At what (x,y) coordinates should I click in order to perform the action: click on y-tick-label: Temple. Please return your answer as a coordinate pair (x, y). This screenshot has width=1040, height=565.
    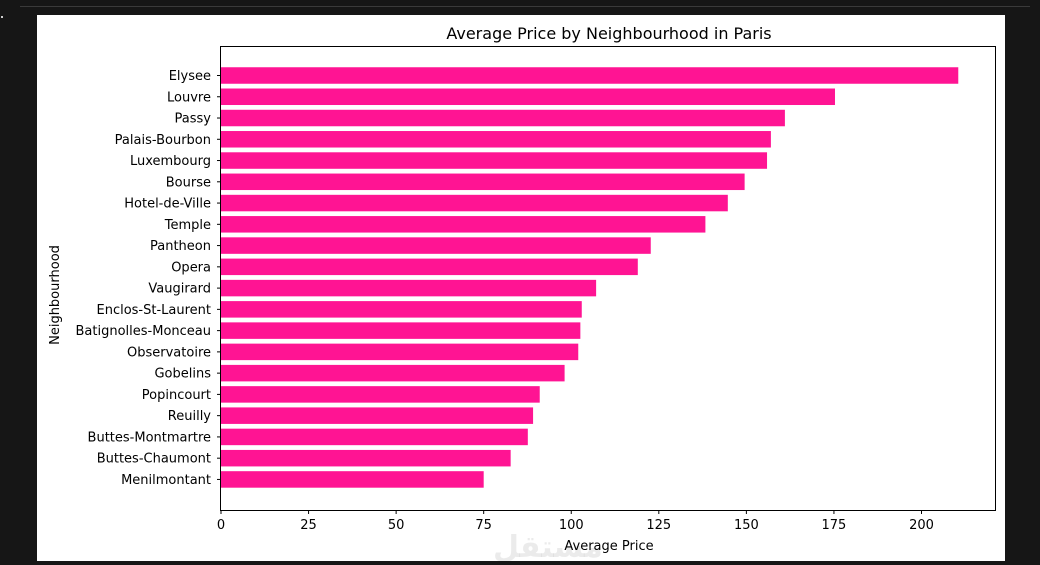
    Looking at the image, I should click on (187, 225).